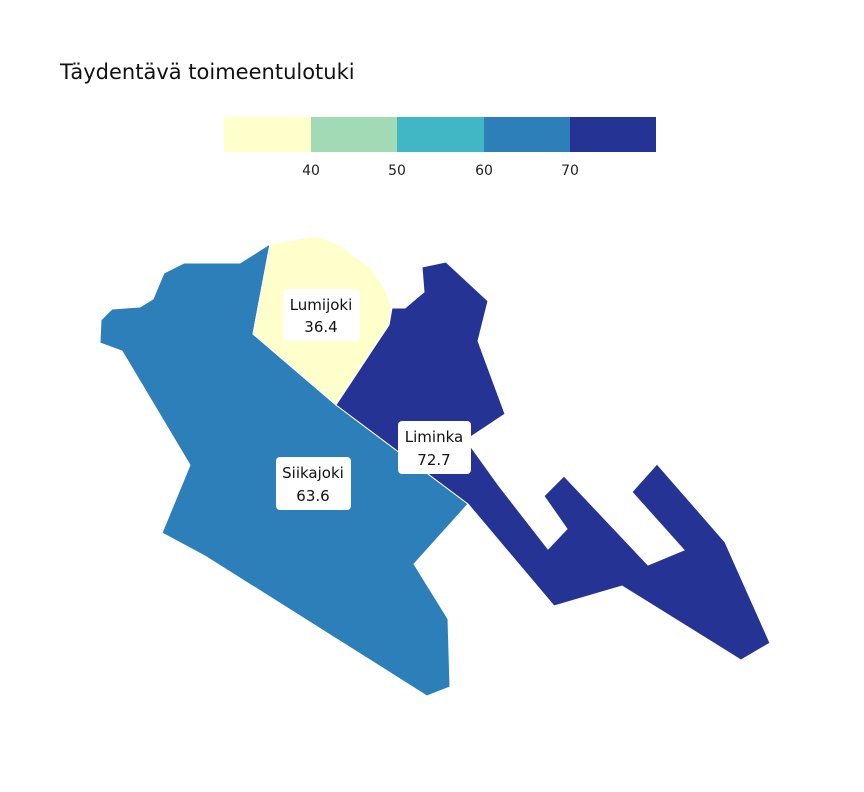 This screenshot has height=792, width=864. I want to click on label-lumijoki: Lumijoki 36.4, so click(321, 315).